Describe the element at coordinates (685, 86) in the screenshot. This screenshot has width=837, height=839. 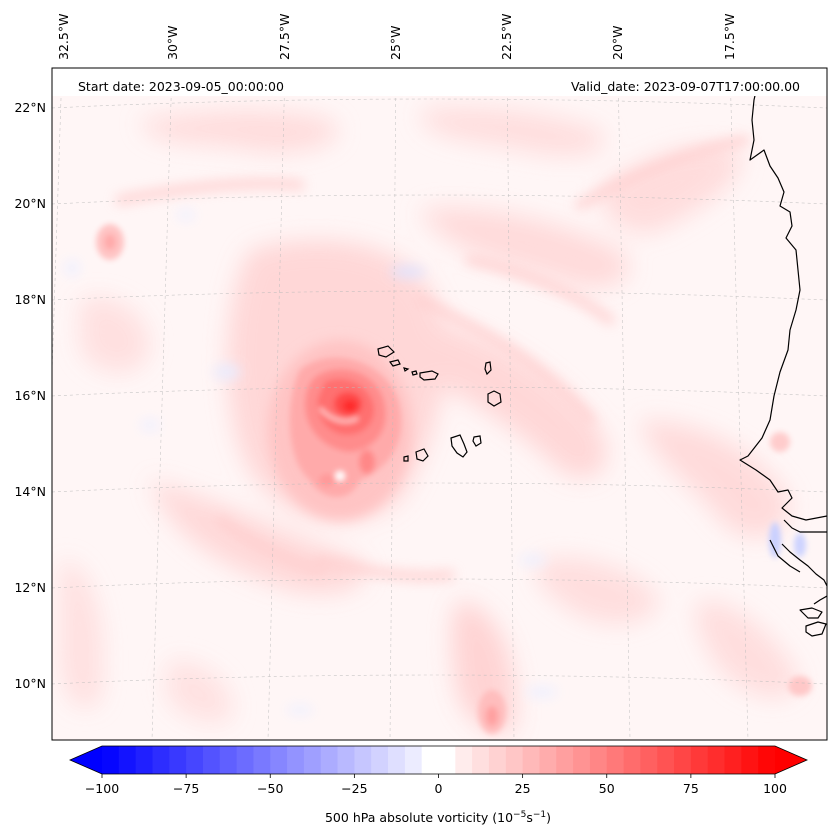
I see `valid-date-label: Valid_date: 2023-09-07T17:00:00.00` at that location.